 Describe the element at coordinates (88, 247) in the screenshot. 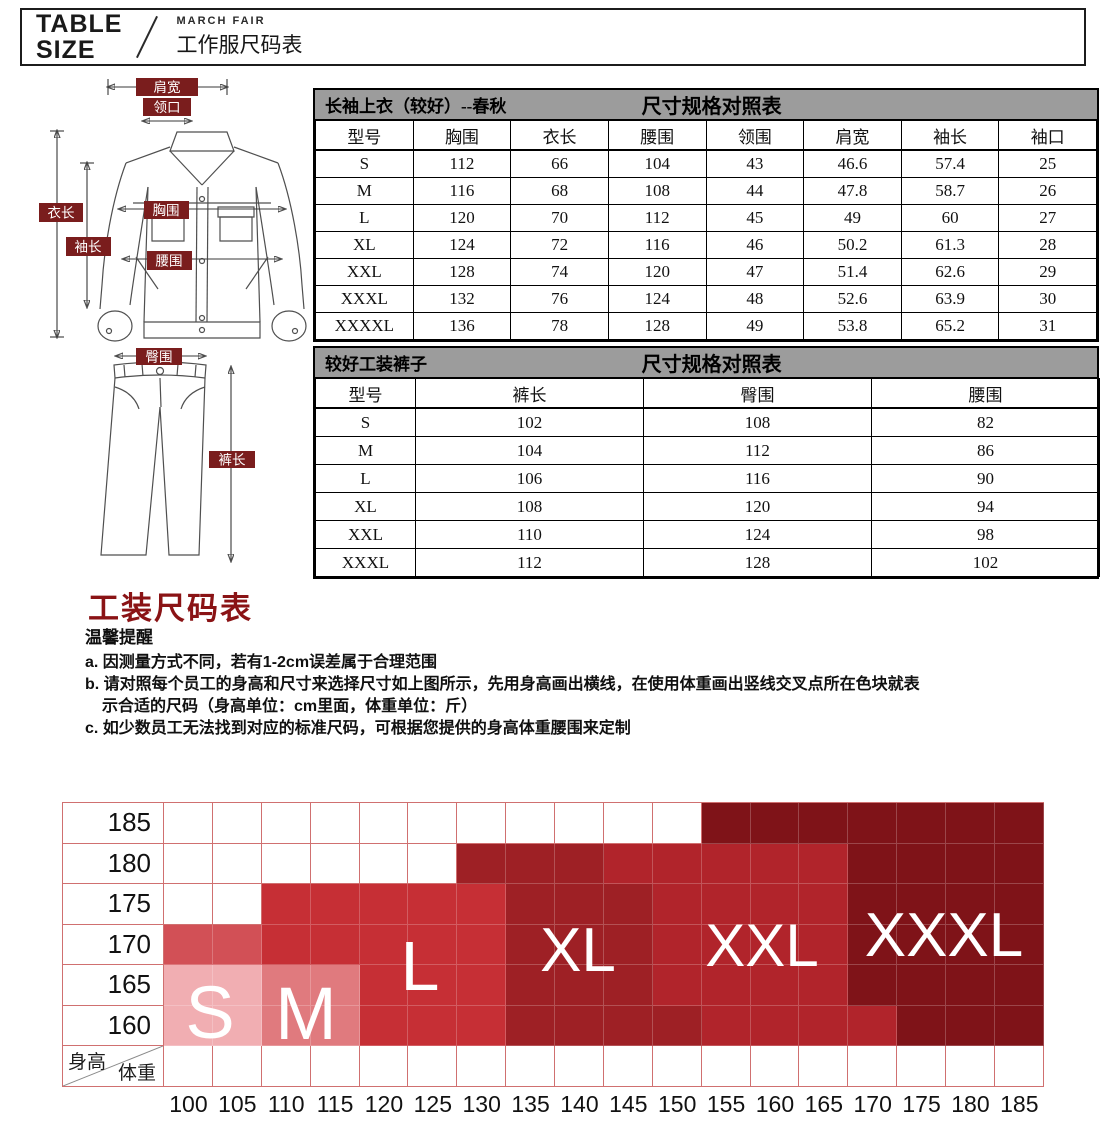

I see `sleeve-length-label: 袖长` at that location.